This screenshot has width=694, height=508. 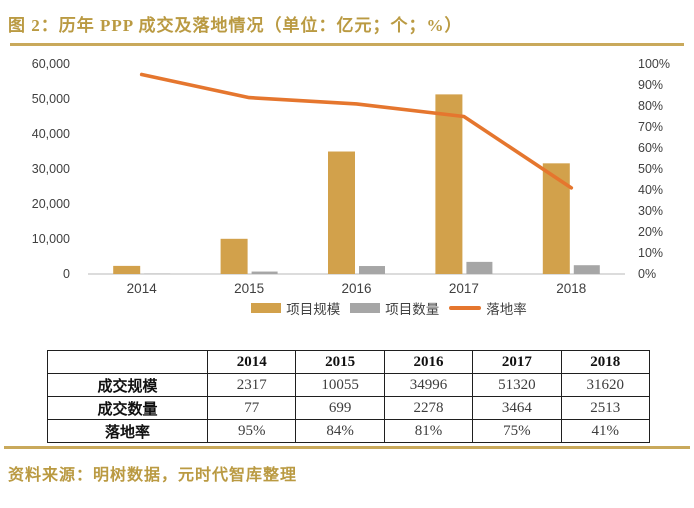 What do you see at coordinates (464, 288) in the screenshot?
I see `x-axis-label: 2017` at bounding box center [464, 288].